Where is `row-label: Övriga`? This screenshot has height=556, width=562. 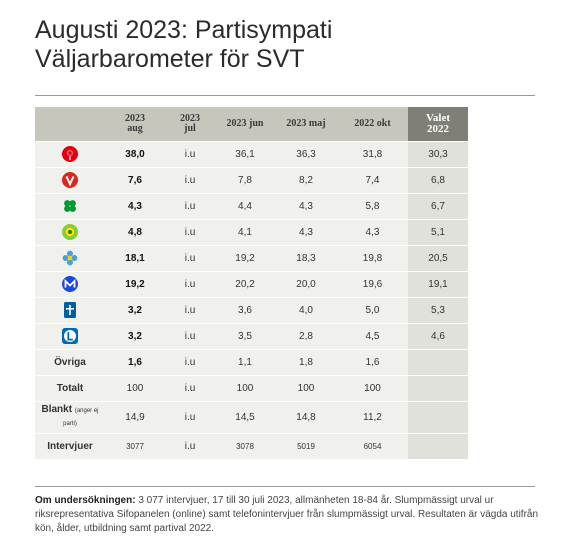 row-label: Övriga is located at coordinates (70, 362).